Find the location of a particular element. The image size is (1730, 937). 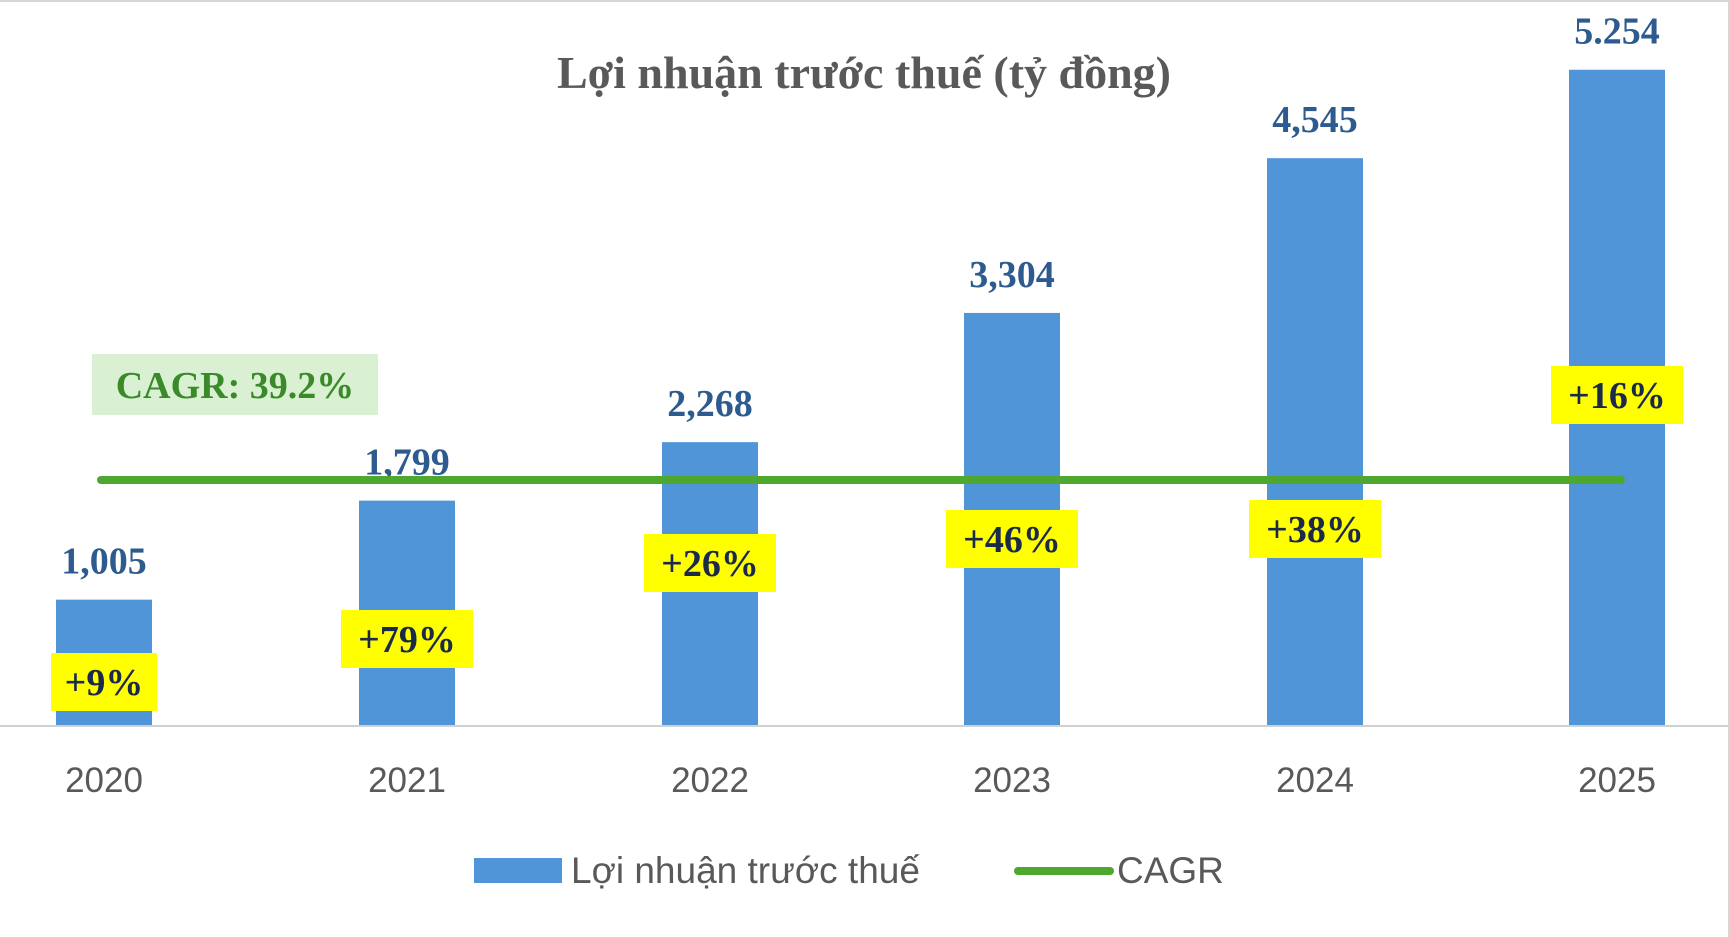

value-label-2020: 1,005 is located at coordinates (104, 562).